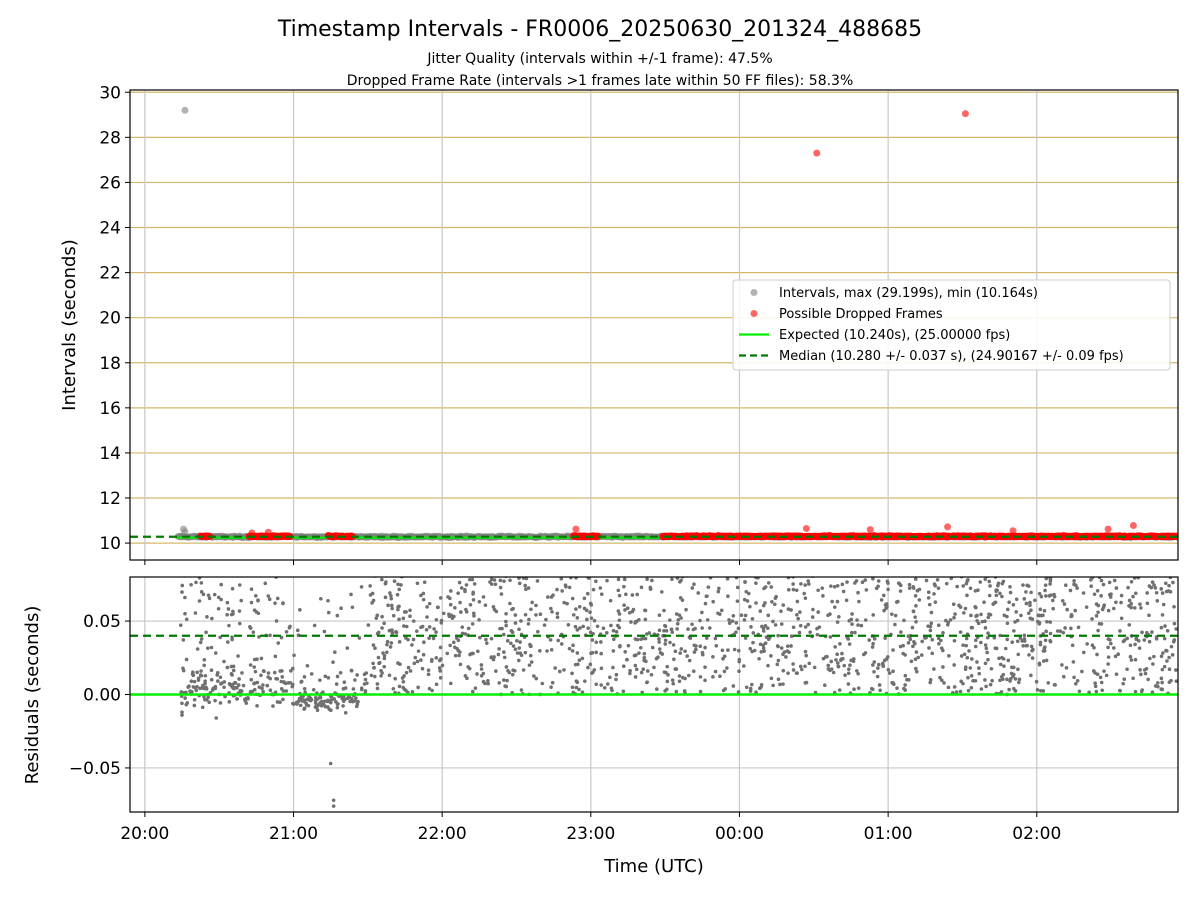 Image resolution: width=1200 pixels, height=904 pixels. What do you see at coordinates (293, 834) in the screenshot?
I see `x-tick-label: 21:00` at bounding box center [293, 834].